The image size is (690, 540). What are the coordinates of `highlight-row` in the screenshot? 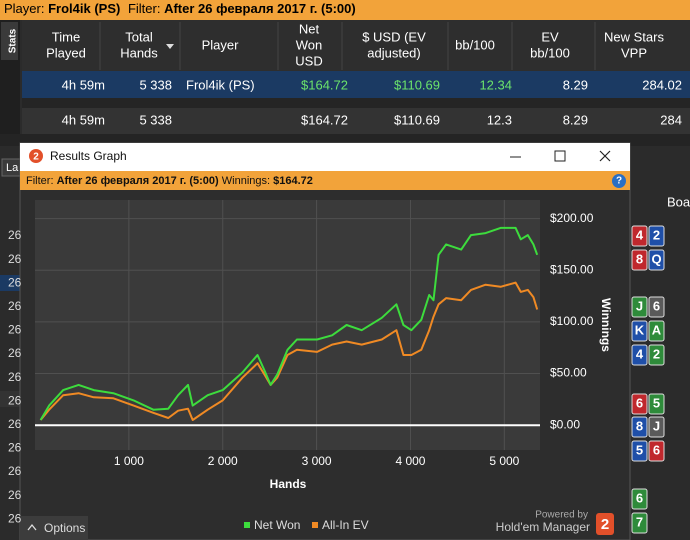 It's located at (10, 399).